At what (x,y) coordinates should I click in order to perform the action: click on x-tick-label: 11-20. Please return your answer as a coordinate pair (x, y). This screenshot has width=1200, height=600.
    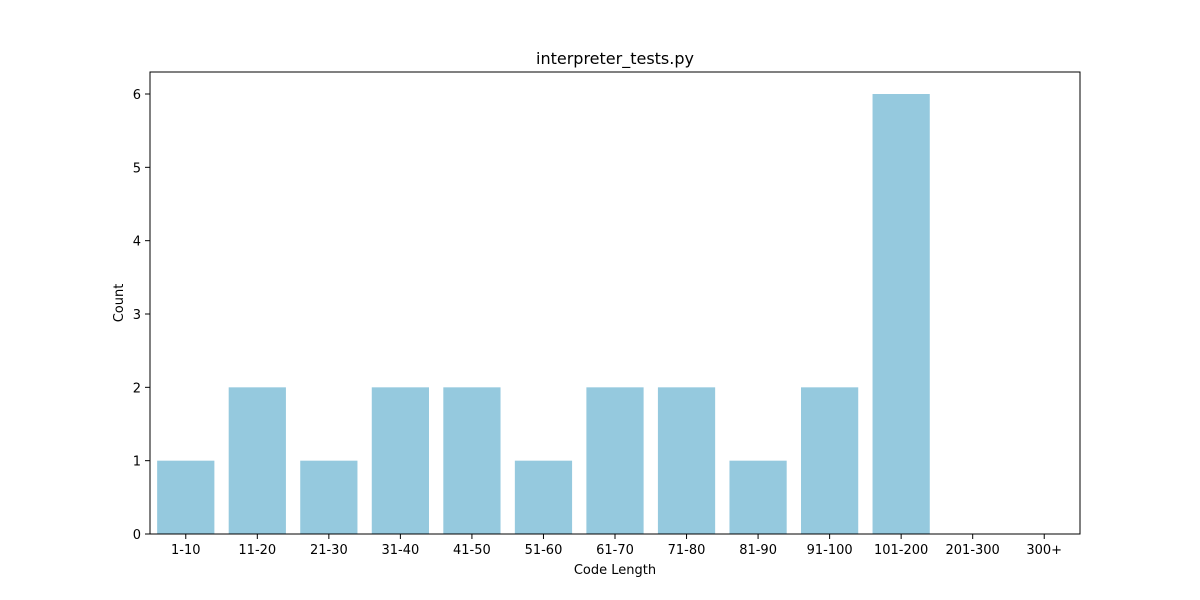
    Looking at the image, I should click on (257, 550).